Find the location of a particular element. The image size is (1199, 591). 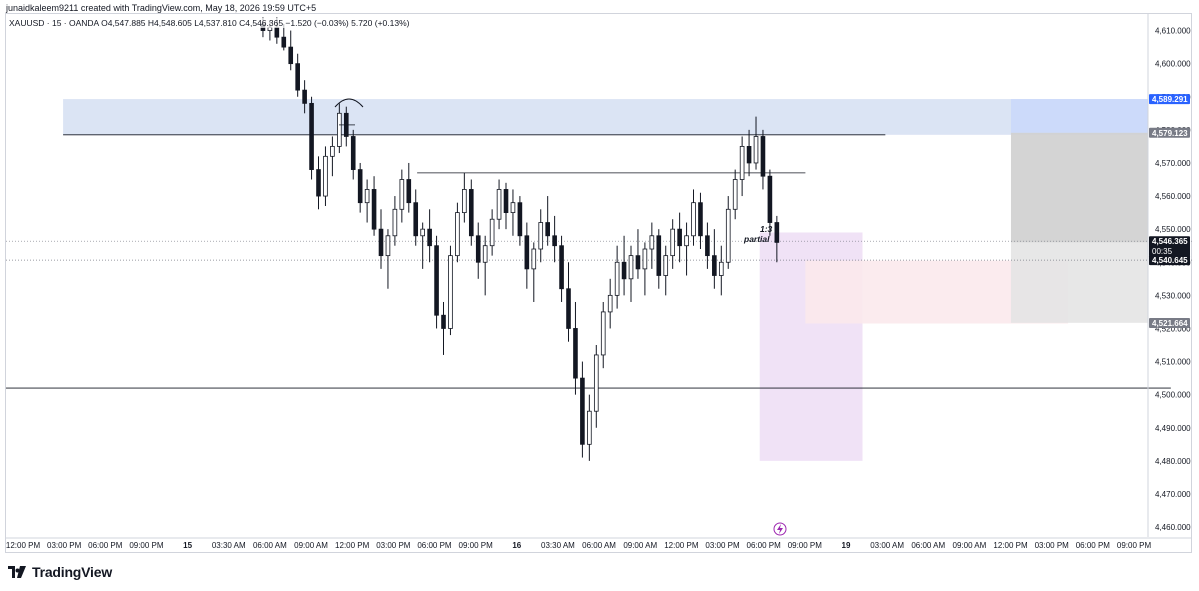

tradingview-logo-icon is located at coordinates (17, 572).